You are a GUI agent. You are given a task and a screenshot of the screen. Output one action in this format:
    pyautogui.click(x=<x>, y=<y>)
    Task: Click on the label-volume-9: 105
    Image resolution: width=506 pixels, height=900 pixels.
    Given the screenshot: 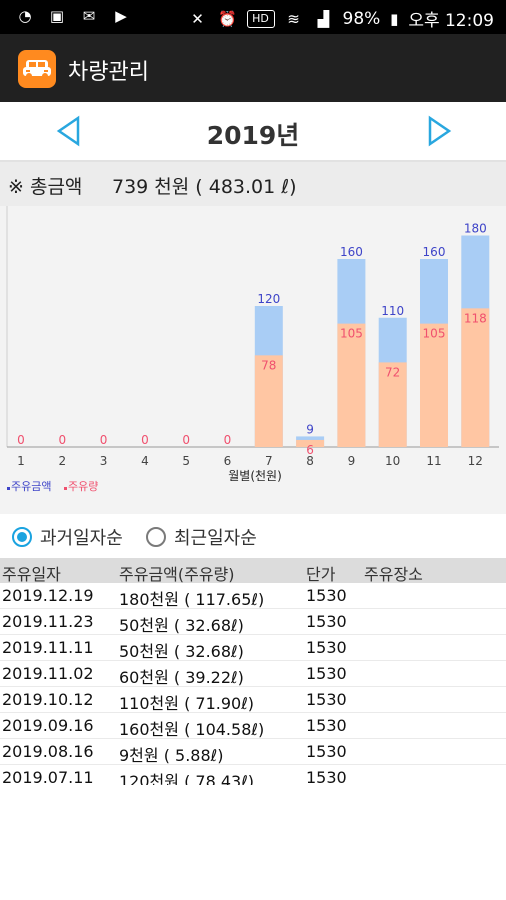 What is the action you would take?
    pyautogui.click(x=351, y=334)
    